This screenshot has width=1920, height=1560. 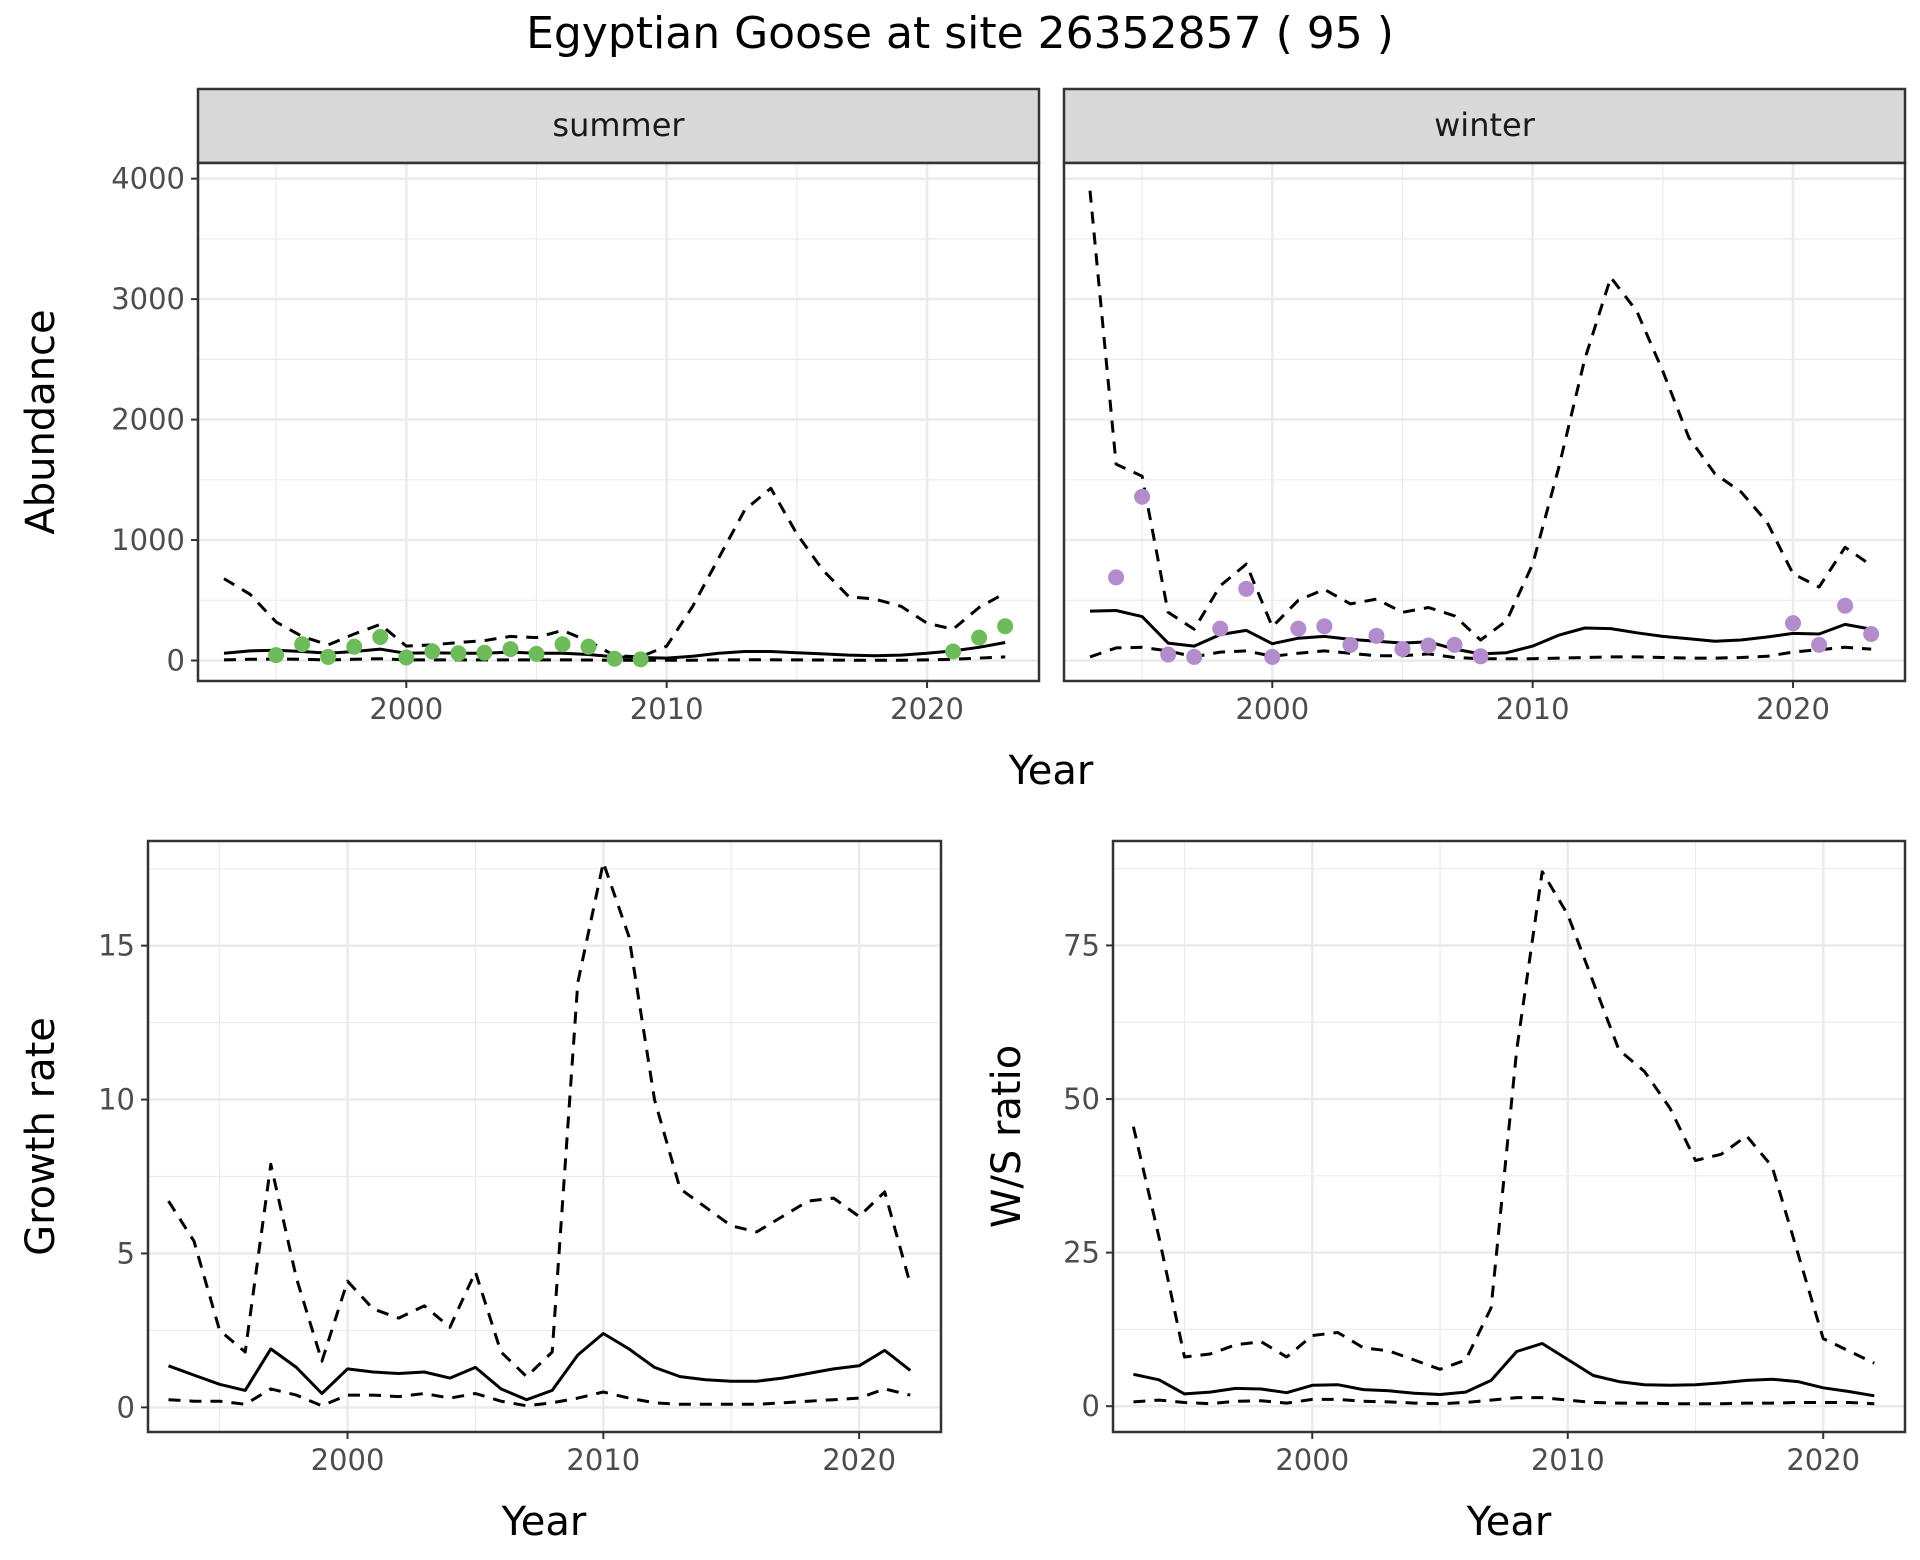 What do you see at coordinates (148, 540) in the screenshot?
I see `y-tick-label: 1000` at bounding box center [148, 540].